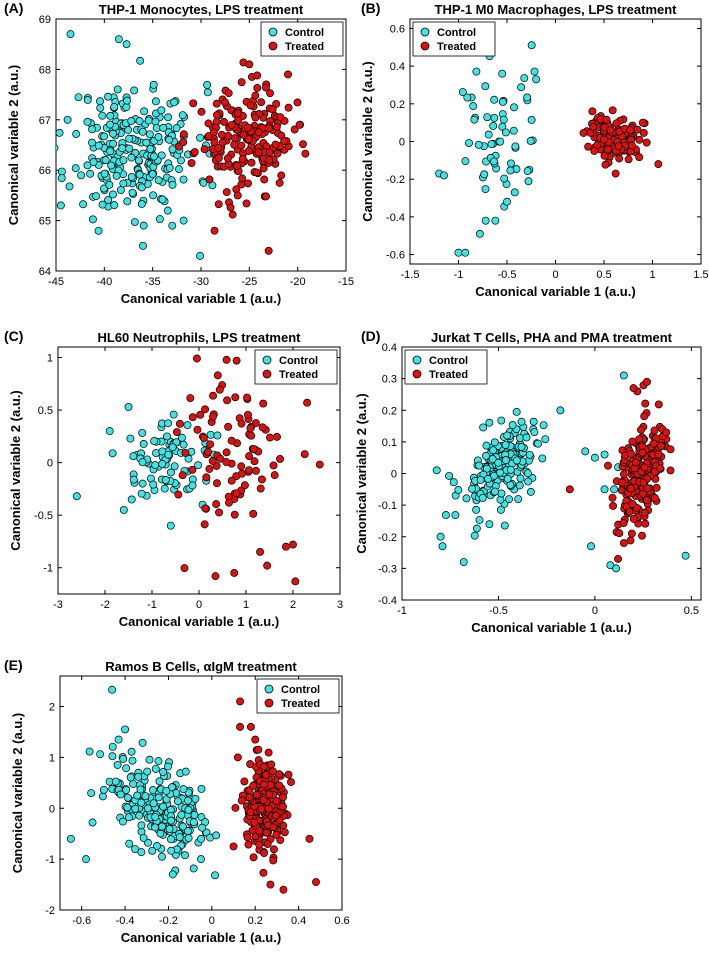 The image size is (709, 963). What do you see at coordinates (371, 8) in the screenshot?
I see `panel-label-b: (B)` at bounding box center [371, 8].